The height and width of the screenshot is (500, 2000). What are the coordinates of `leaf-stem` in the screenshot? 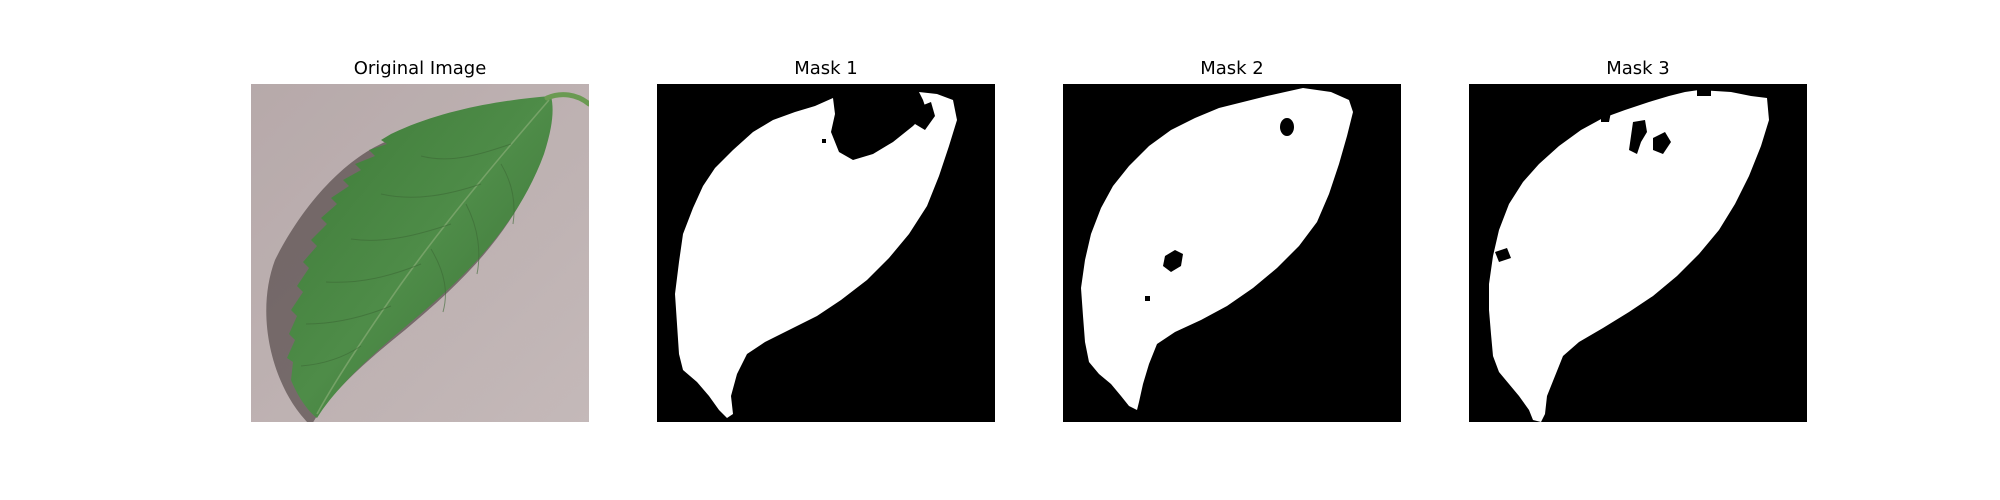 It's located at (566, 99).